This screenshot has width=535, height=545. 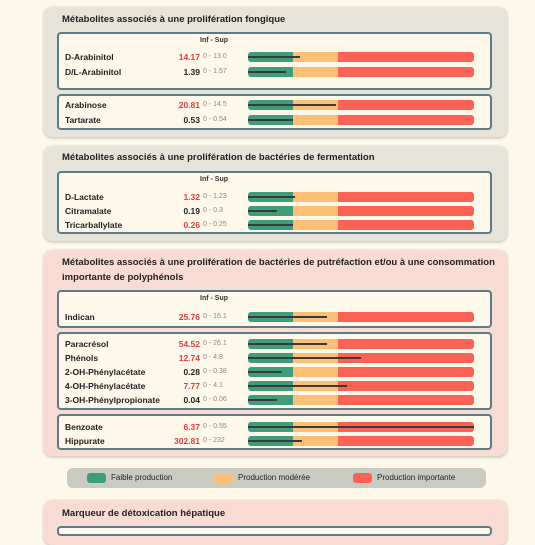 I want to click on metabolite-row: Paracrésol 54.52 0 - 26.1, so click(x=274, y=344).